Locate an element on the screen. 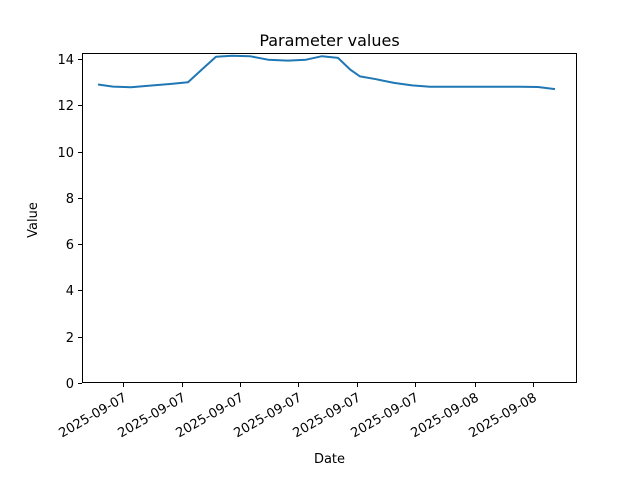 The image size is (640, 480). data-line-parameter-values is located at coordinates (326, 72).